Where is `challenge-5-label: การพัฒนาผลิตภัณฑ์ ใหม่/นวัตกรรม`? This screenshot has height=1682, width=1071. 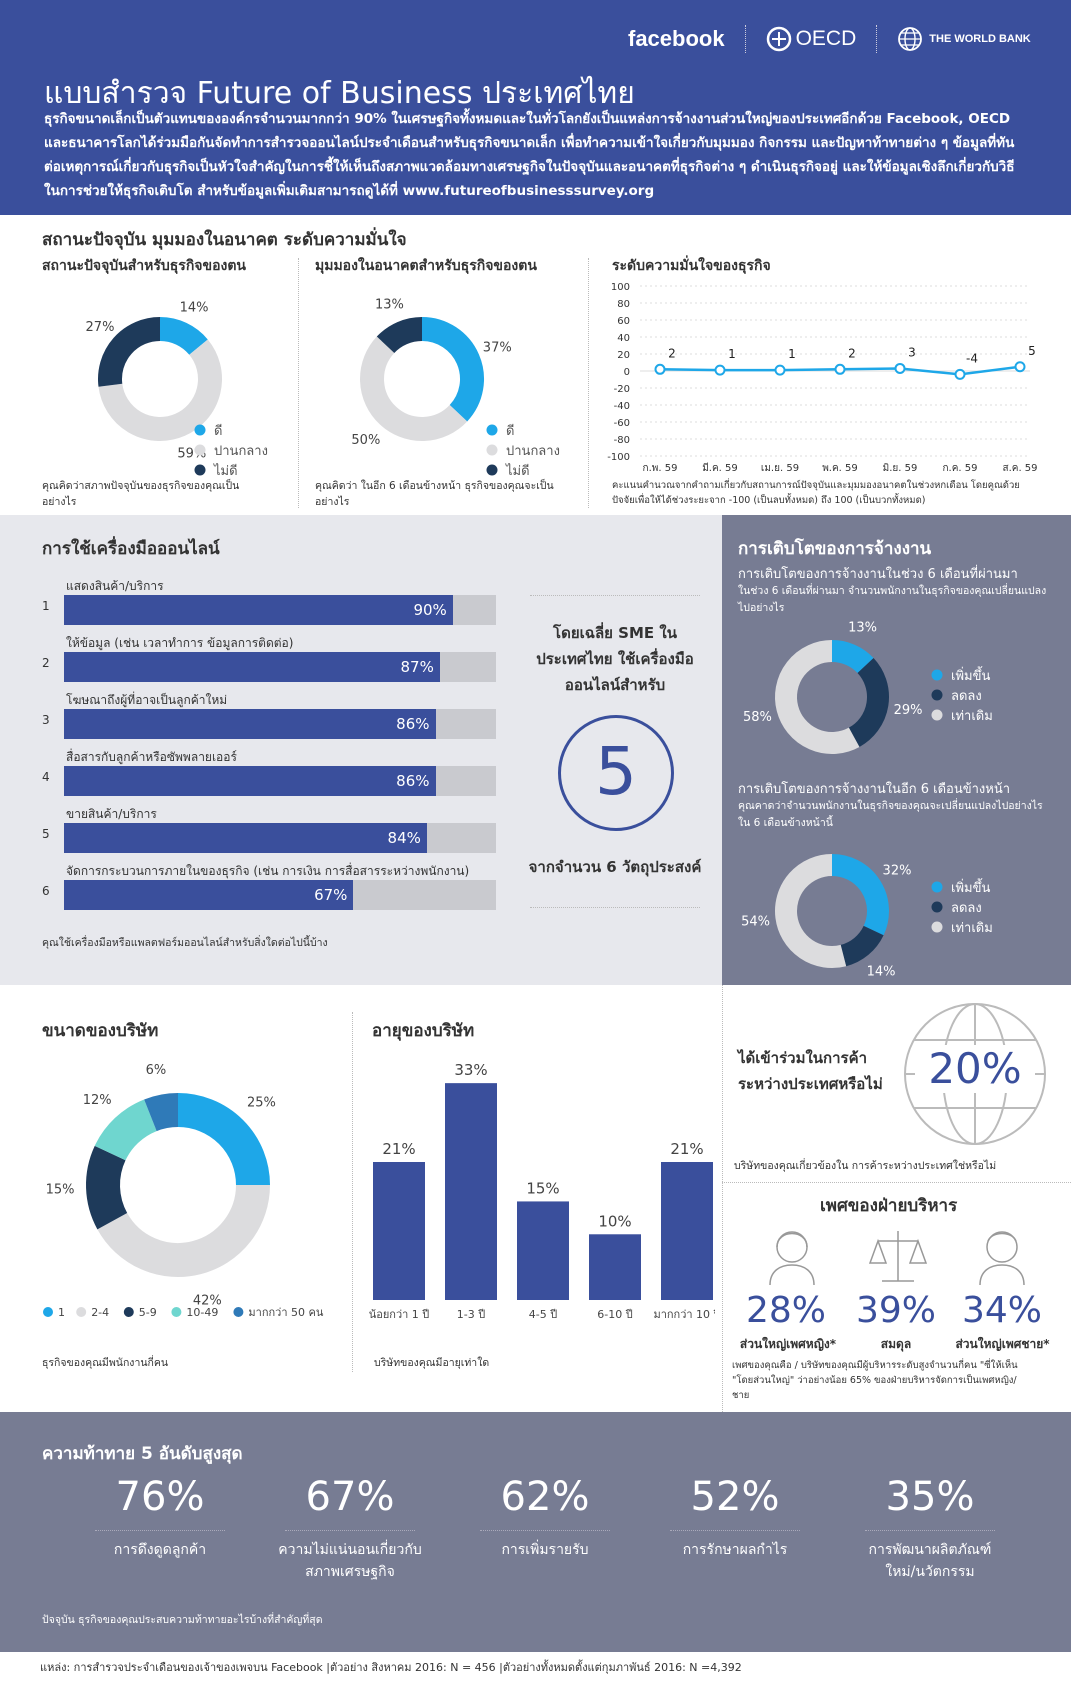
challenge-5-label: การพัฒนาผลิตภัณฑ์ ใหม่/นวัตกรรม is located at coordinates (930, 1561).